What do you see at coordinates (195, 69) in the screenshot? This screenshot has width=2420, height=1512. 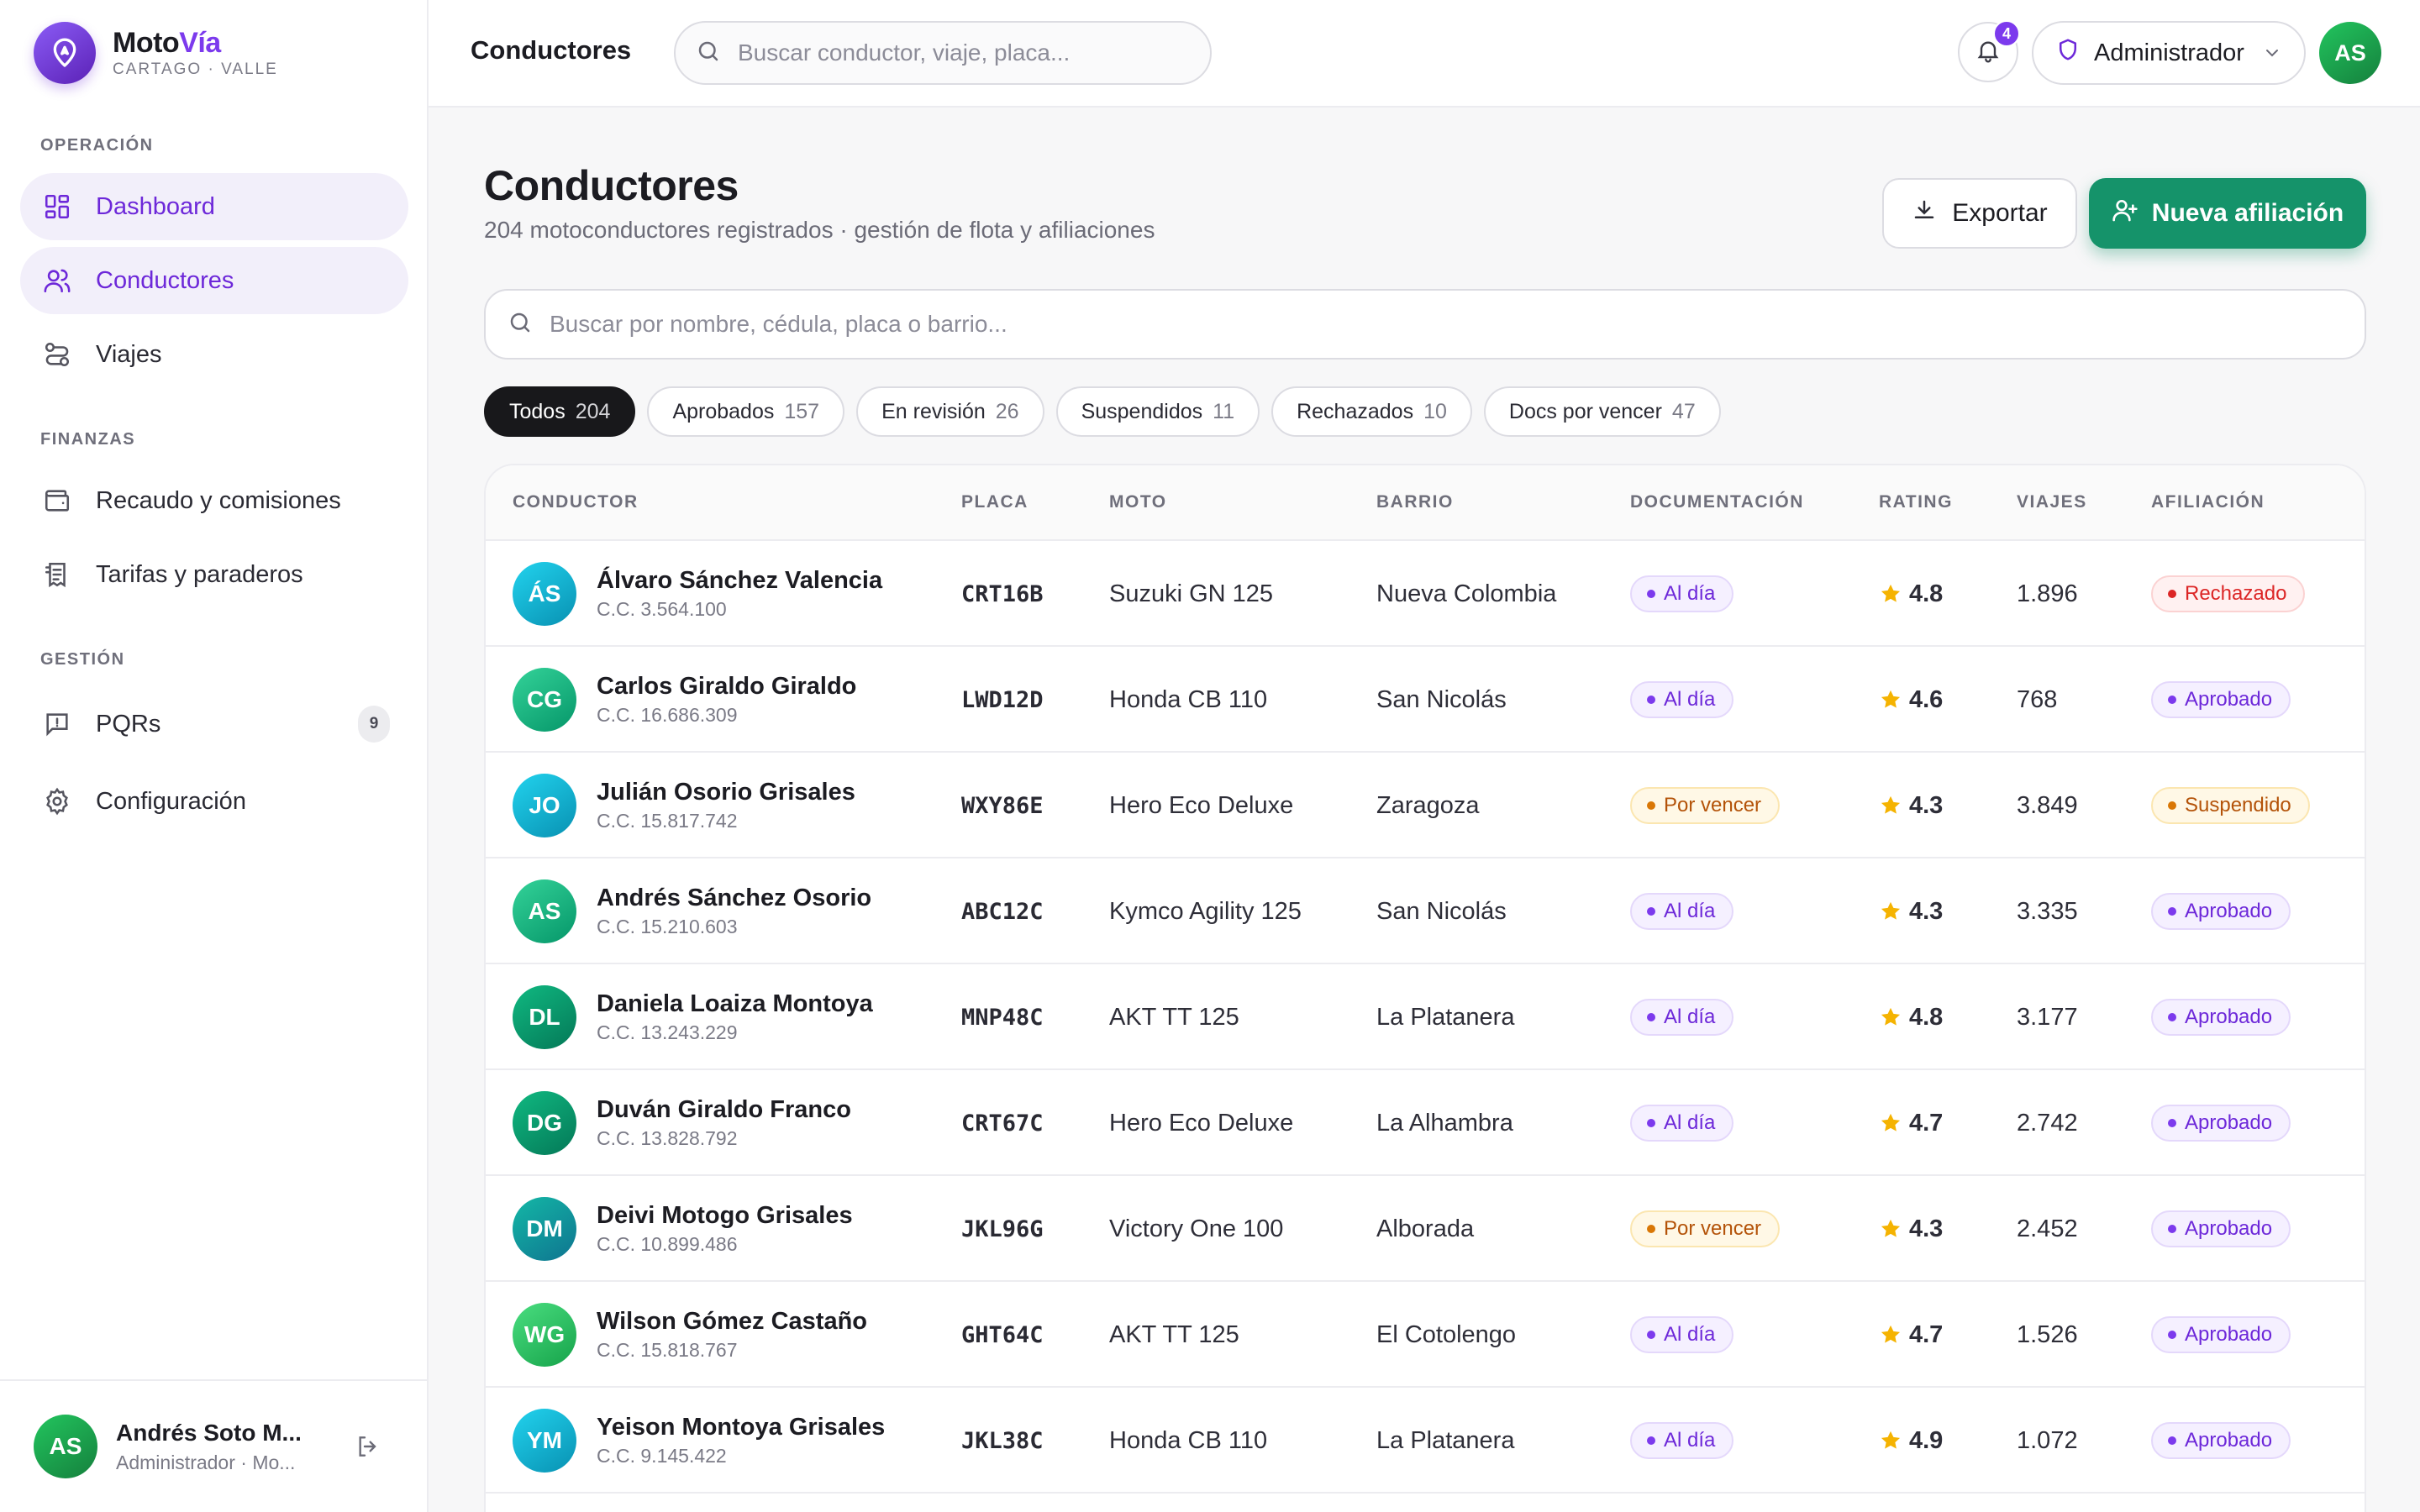 I see `brand-subtitle: CARTAGO · VALLE` at bounding box center [195, 69].